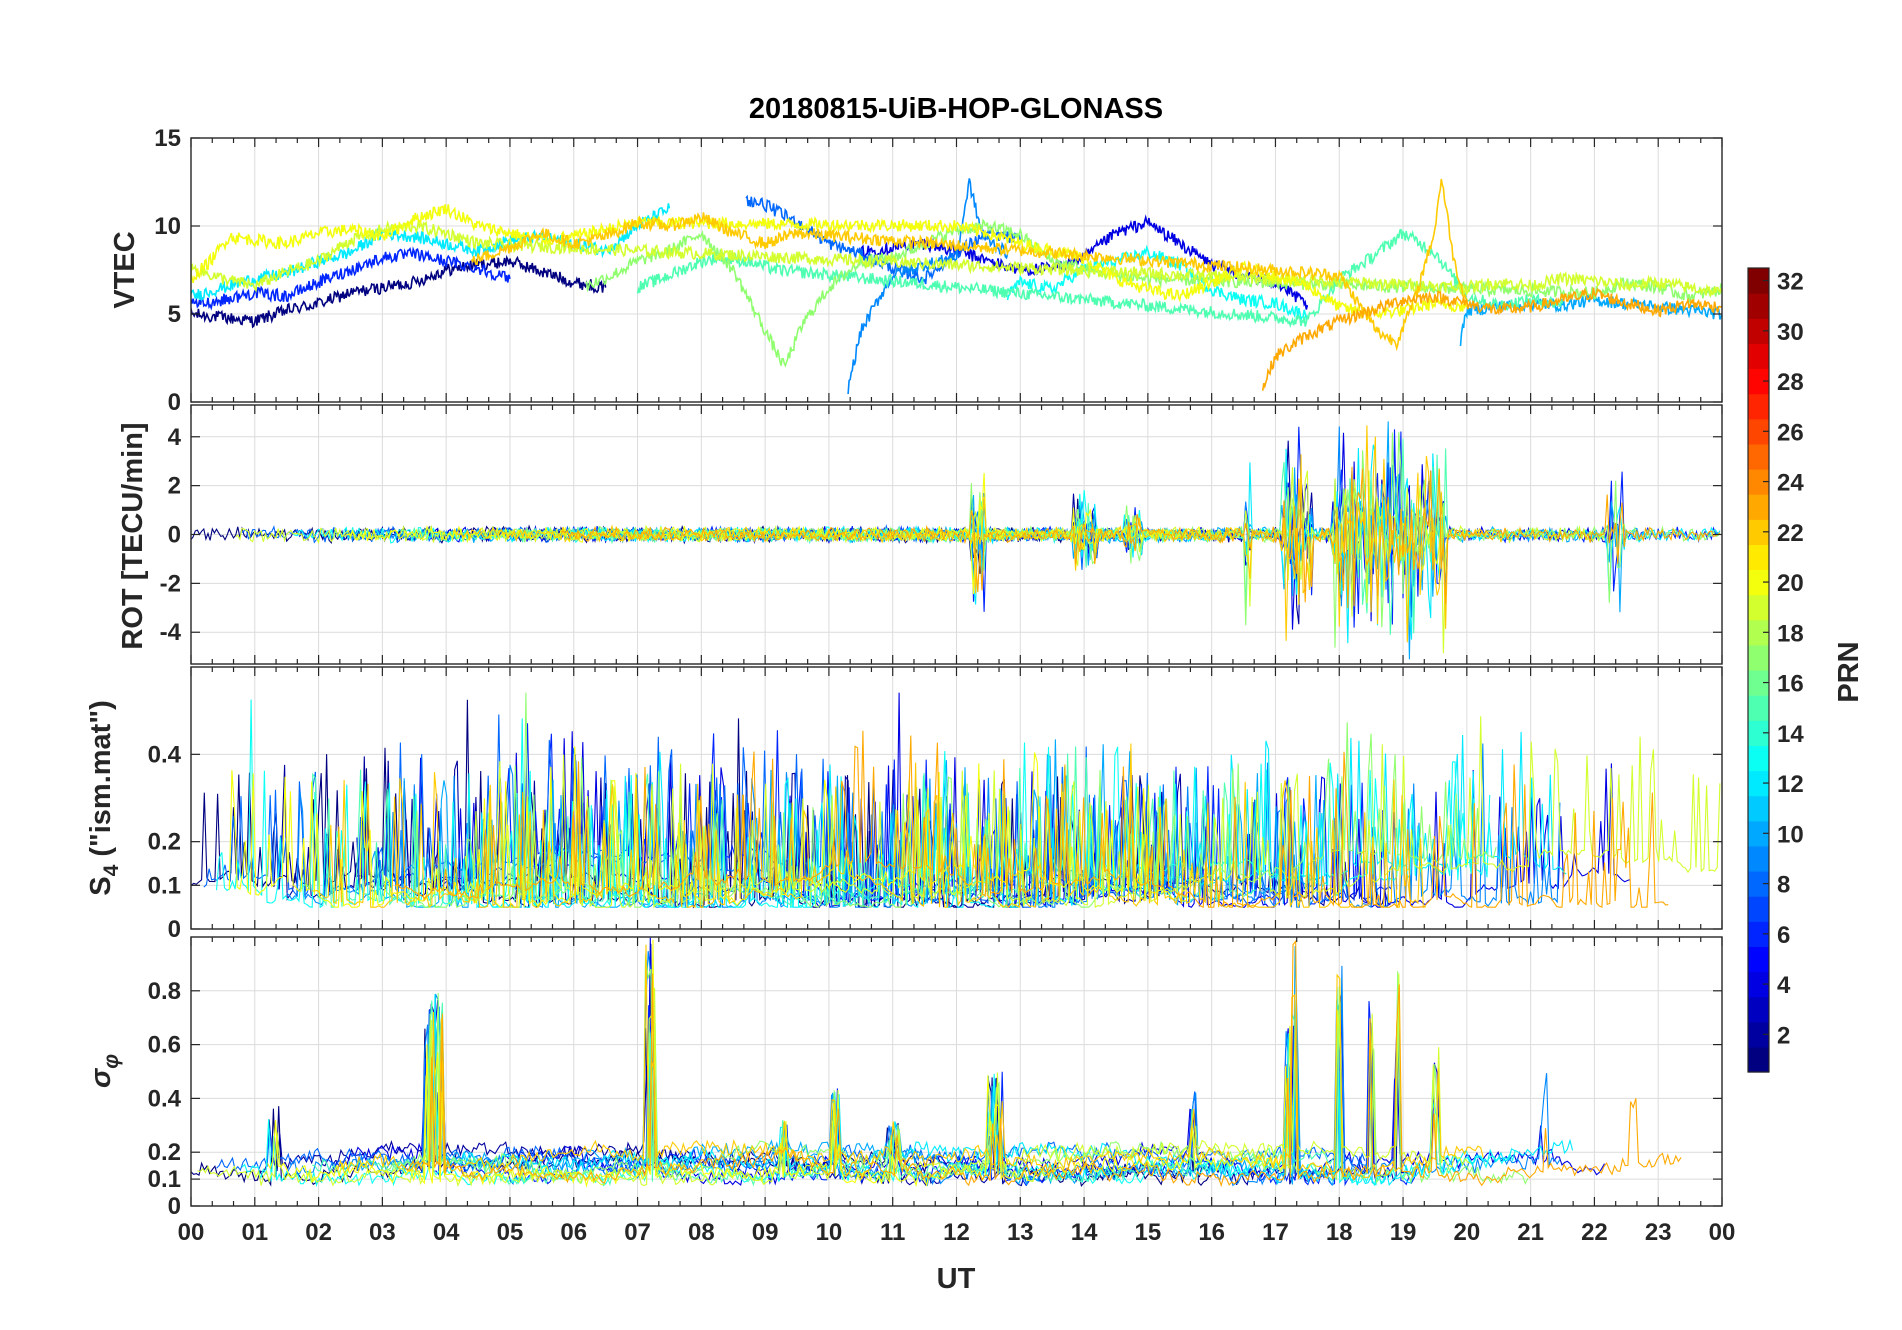 The image size is (1902, 1330). Describe the element at coordinates (956, 1232) in the screenshot. I see `x-tick-label: 12` at that location.